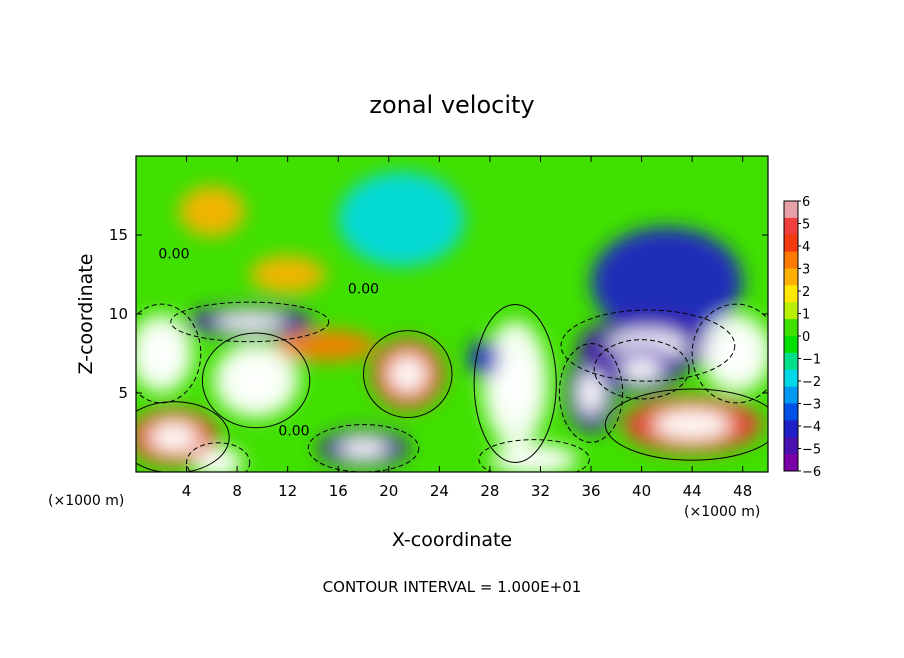  Describe the element at coordinates (287, 491) in the screenshot. I see `x-tick-label: 12` at that location.